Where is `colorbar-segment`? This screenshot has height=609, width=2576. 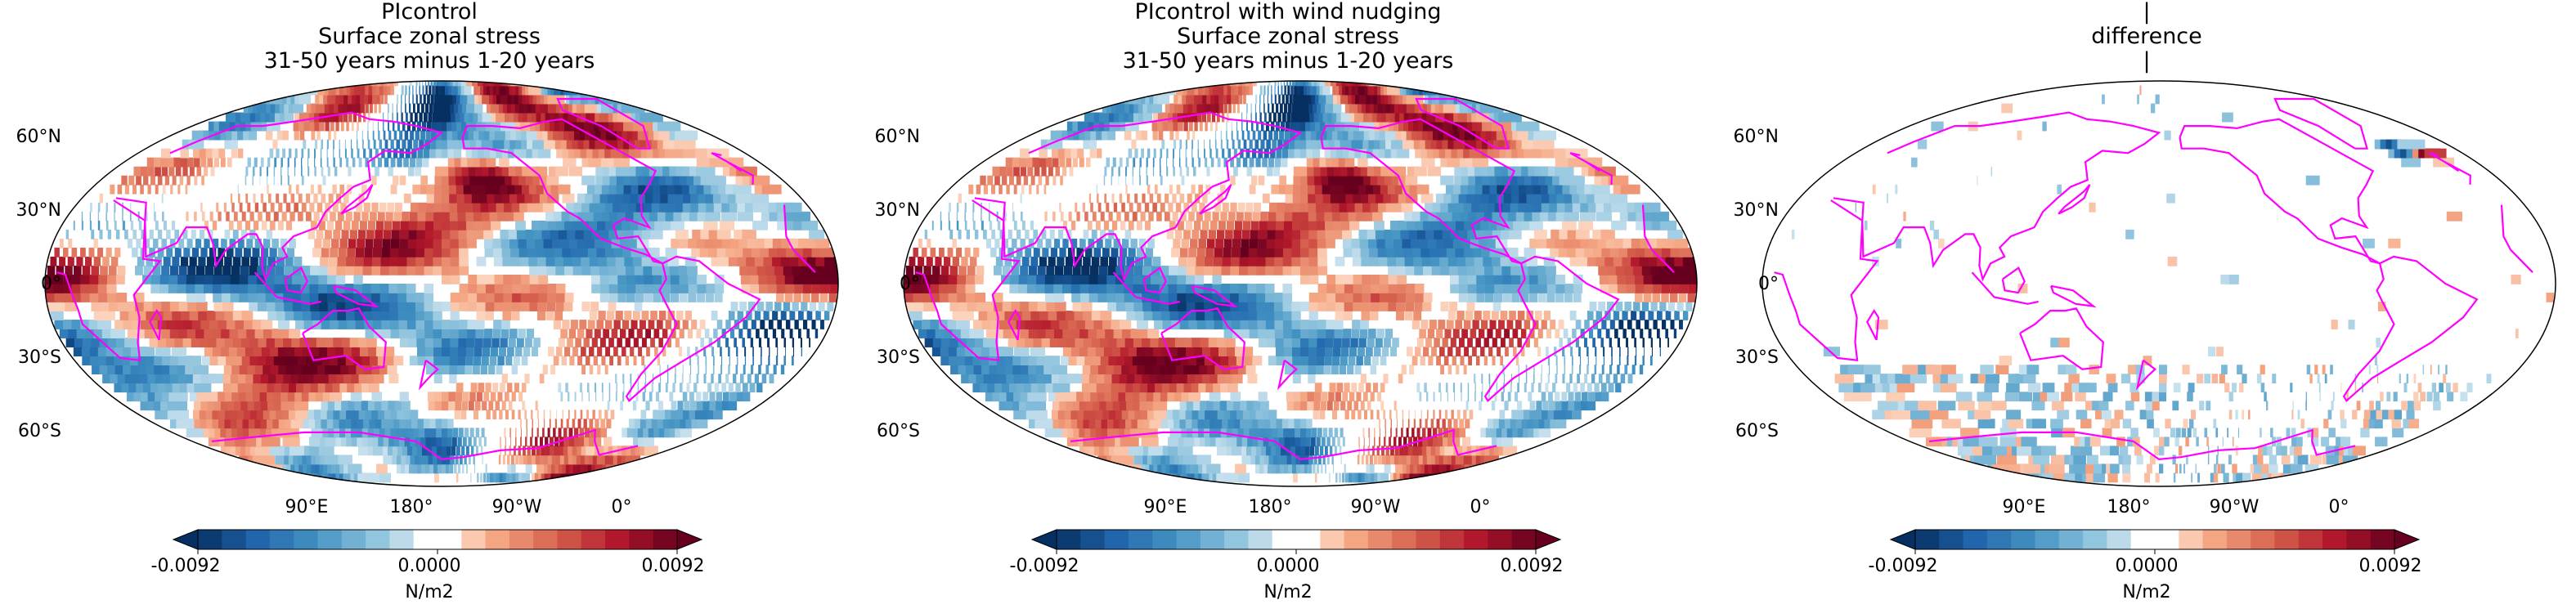 colorbar-segment is located at coordinates (258, 539).